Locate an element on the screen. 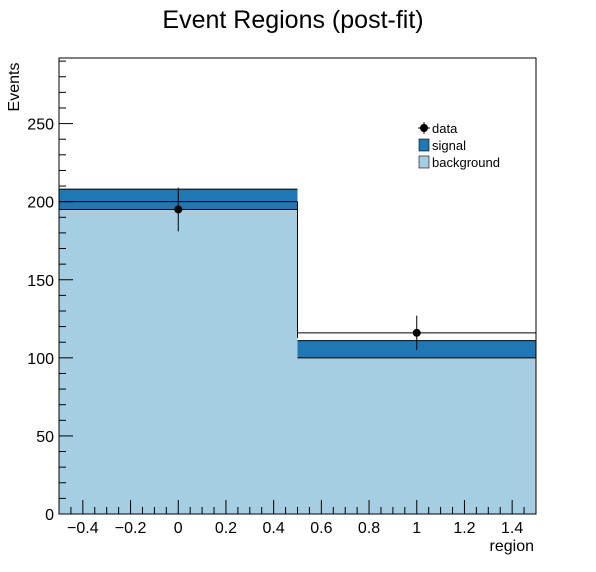 This screenshot has height=572, width=596. x-tick-label-5: 0.6 is located at coordinates (321, 528).